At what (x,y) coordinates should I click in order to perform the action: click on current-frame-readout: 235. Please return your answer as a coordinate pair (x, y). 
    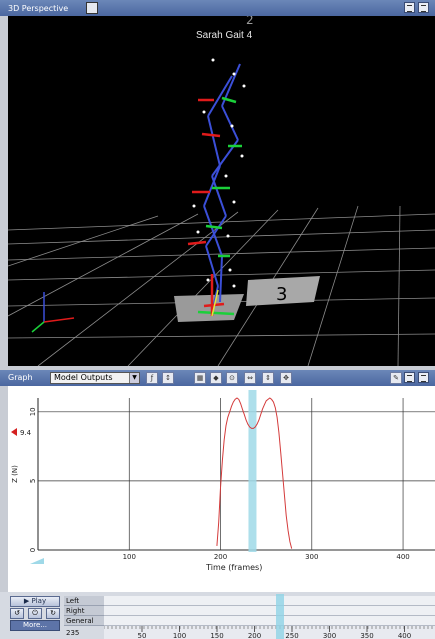
    Looking at the image, I should click on (73, 633).